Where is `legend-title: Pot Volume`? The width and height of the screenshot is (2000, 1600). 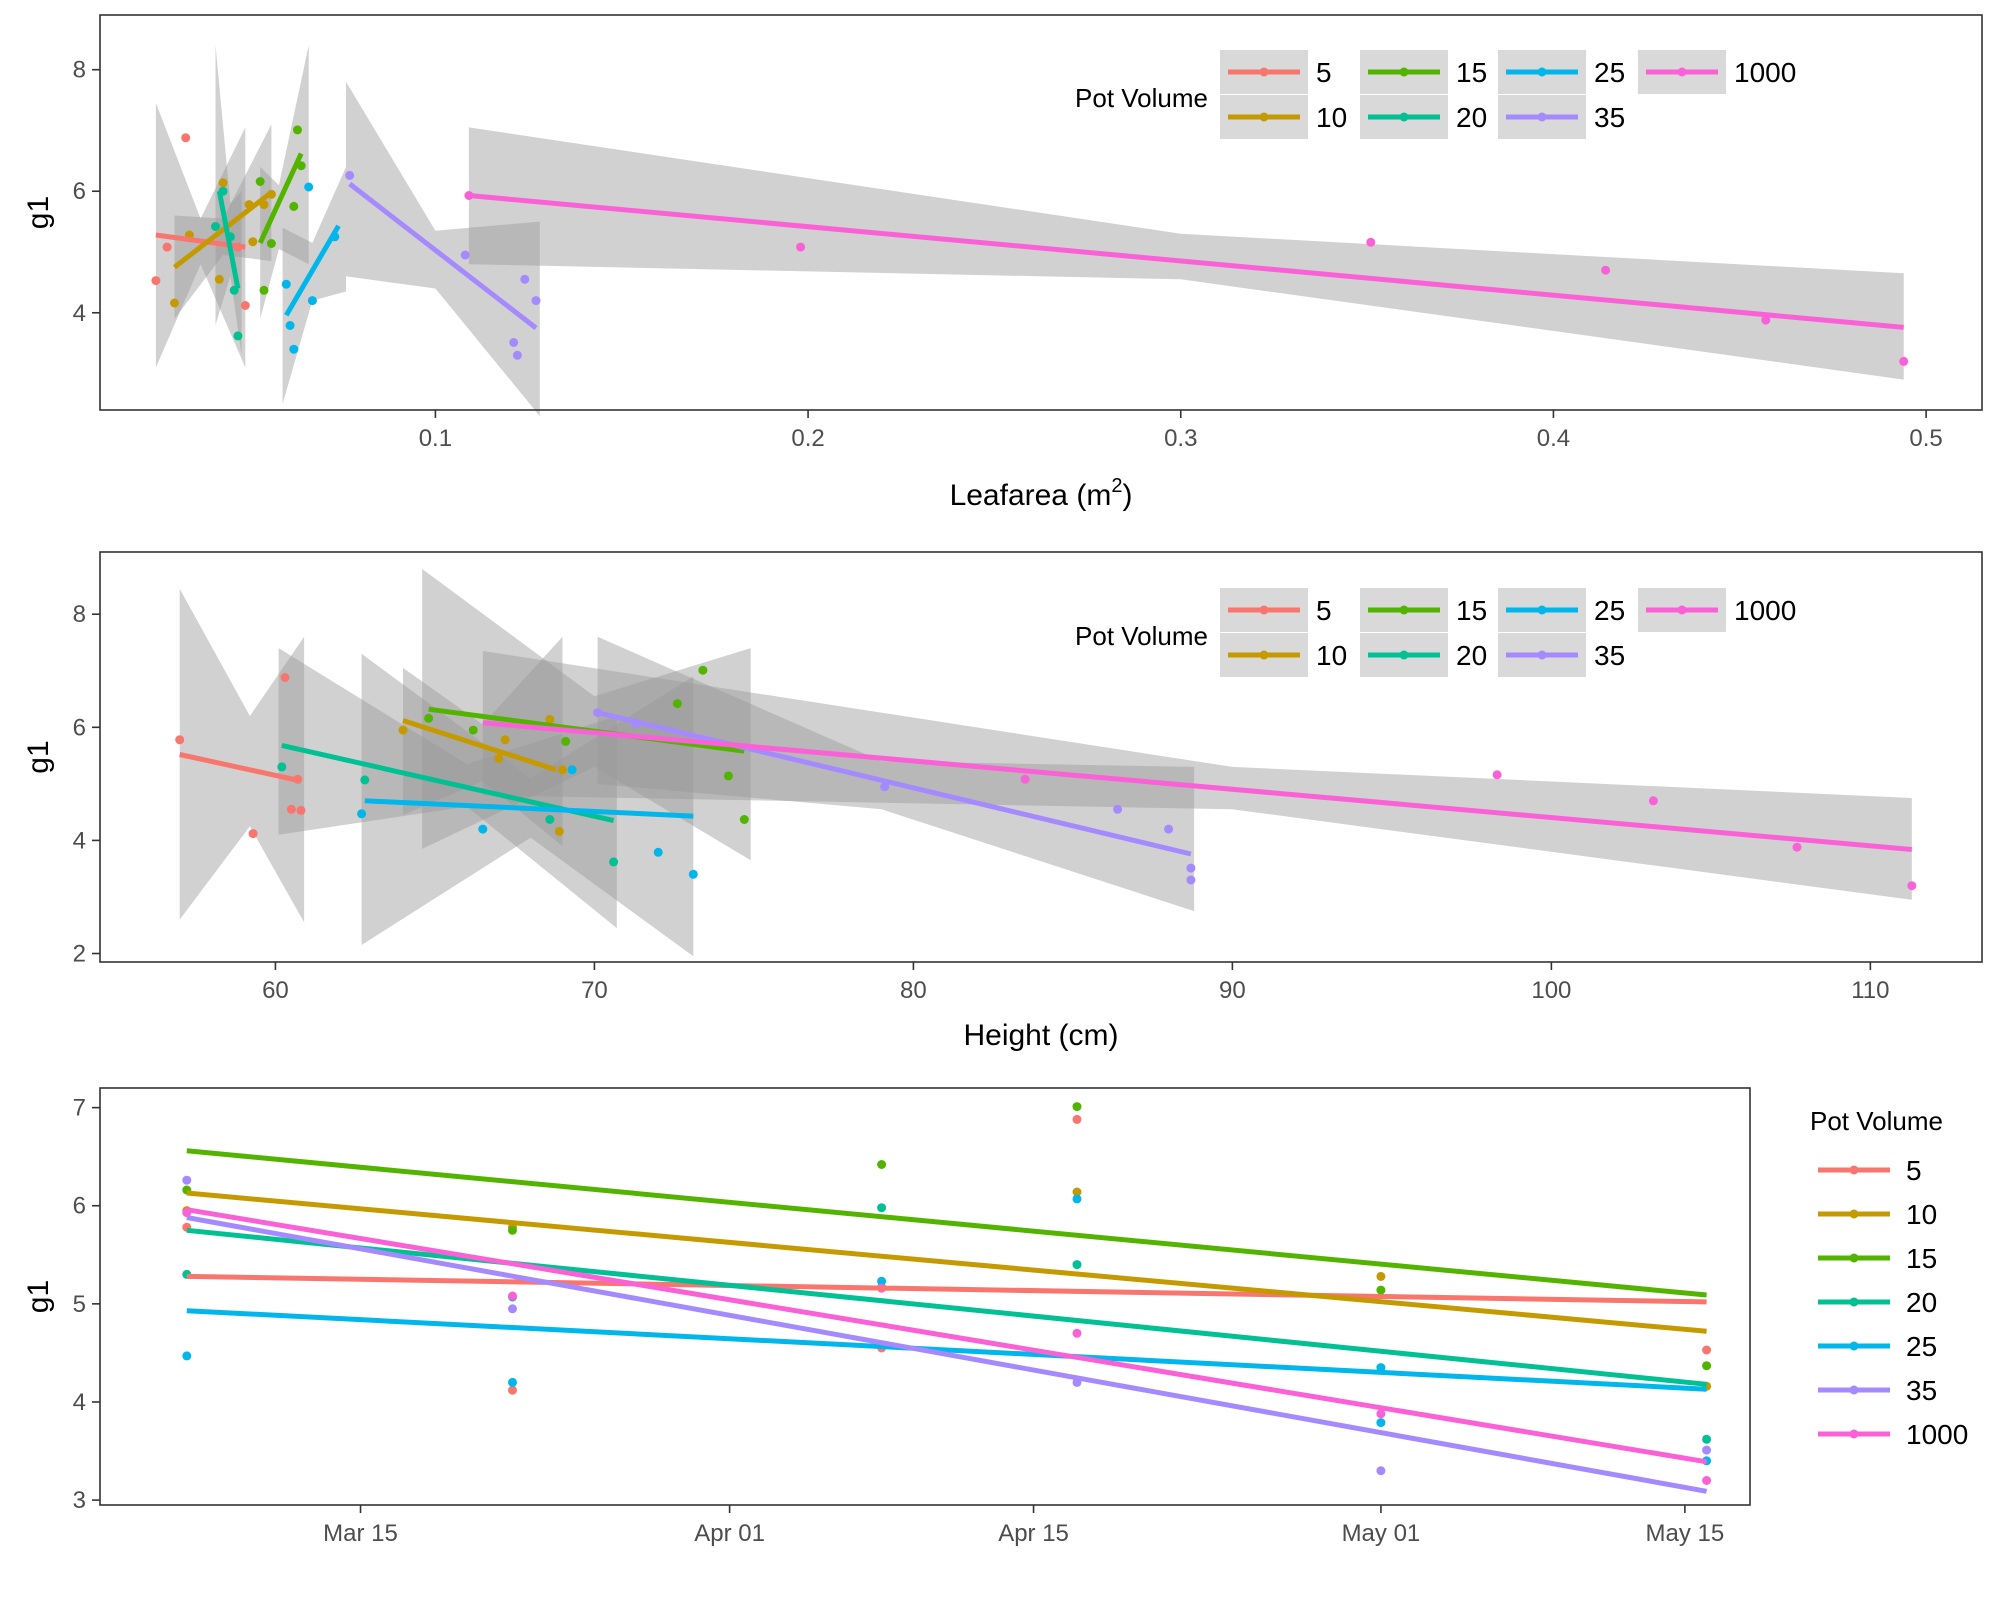
legend-title: Pot Volume is located at coordinates (1141, 98).